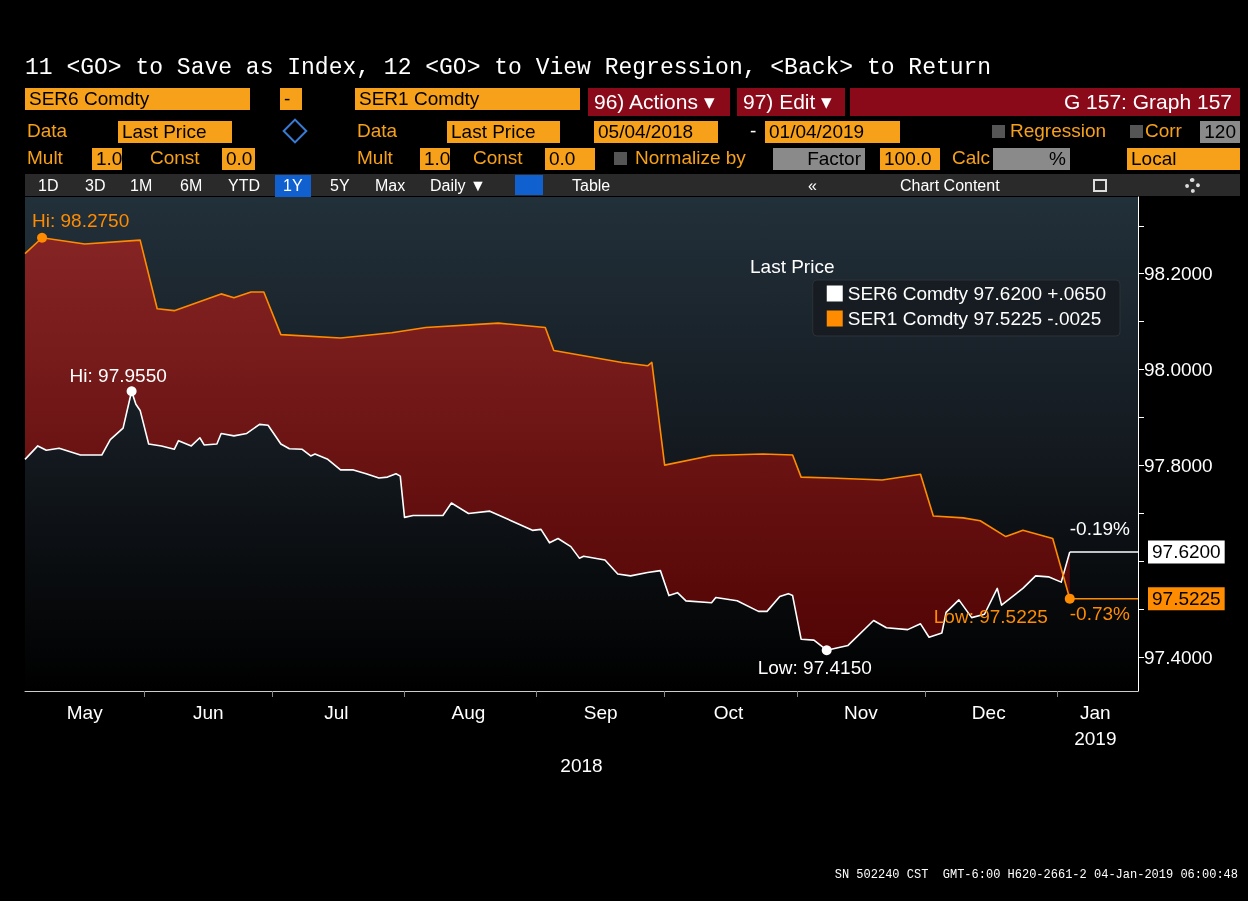 The height and width of the screenshot is (901, 1248). What do you see at coordinates (244, 186) in the screenshot?
I see `text: YTD` at bounding box center [244, 186].